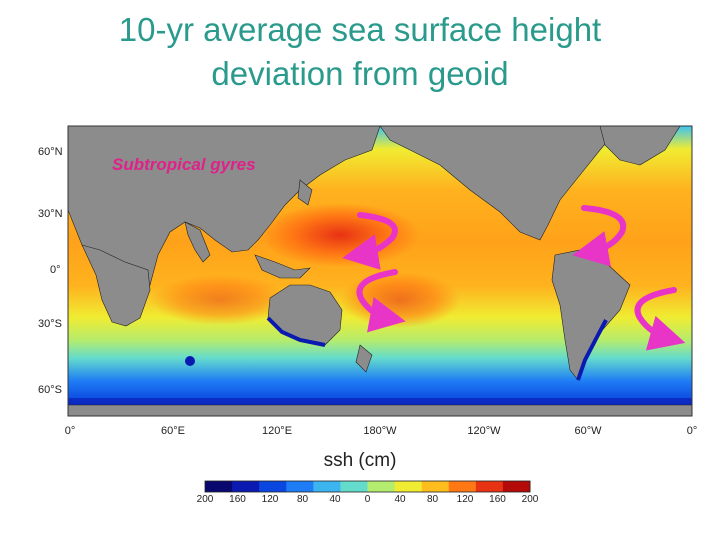 This screenshot has height=540, width=720. Describe the element at coordinates (50, 390) in the screenshot. I see `lat-label-60s: 60°S` at that location.